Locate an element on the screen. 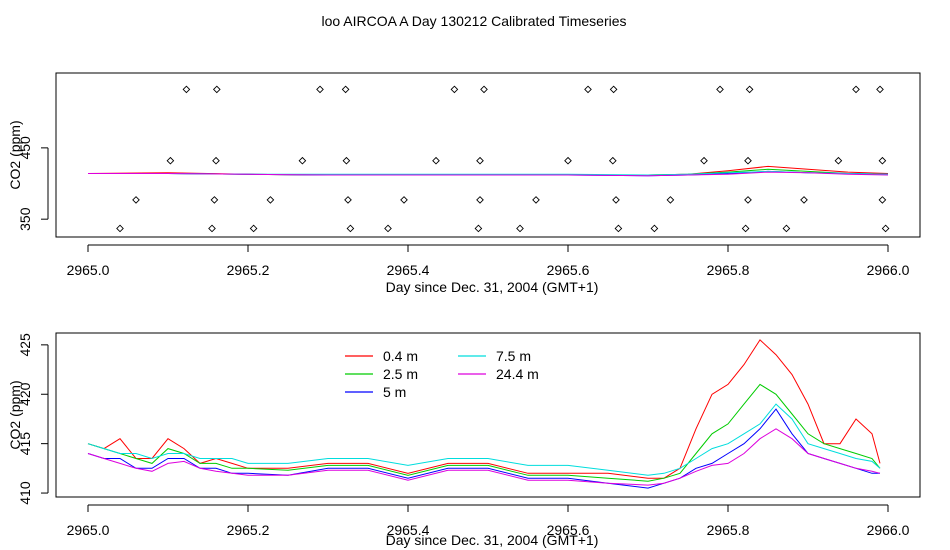 The image size is (950, 550). bottom-x-axis-label: Day since Dec. 31, 2004 (GMT+1) is located at coordinates (492, 540).